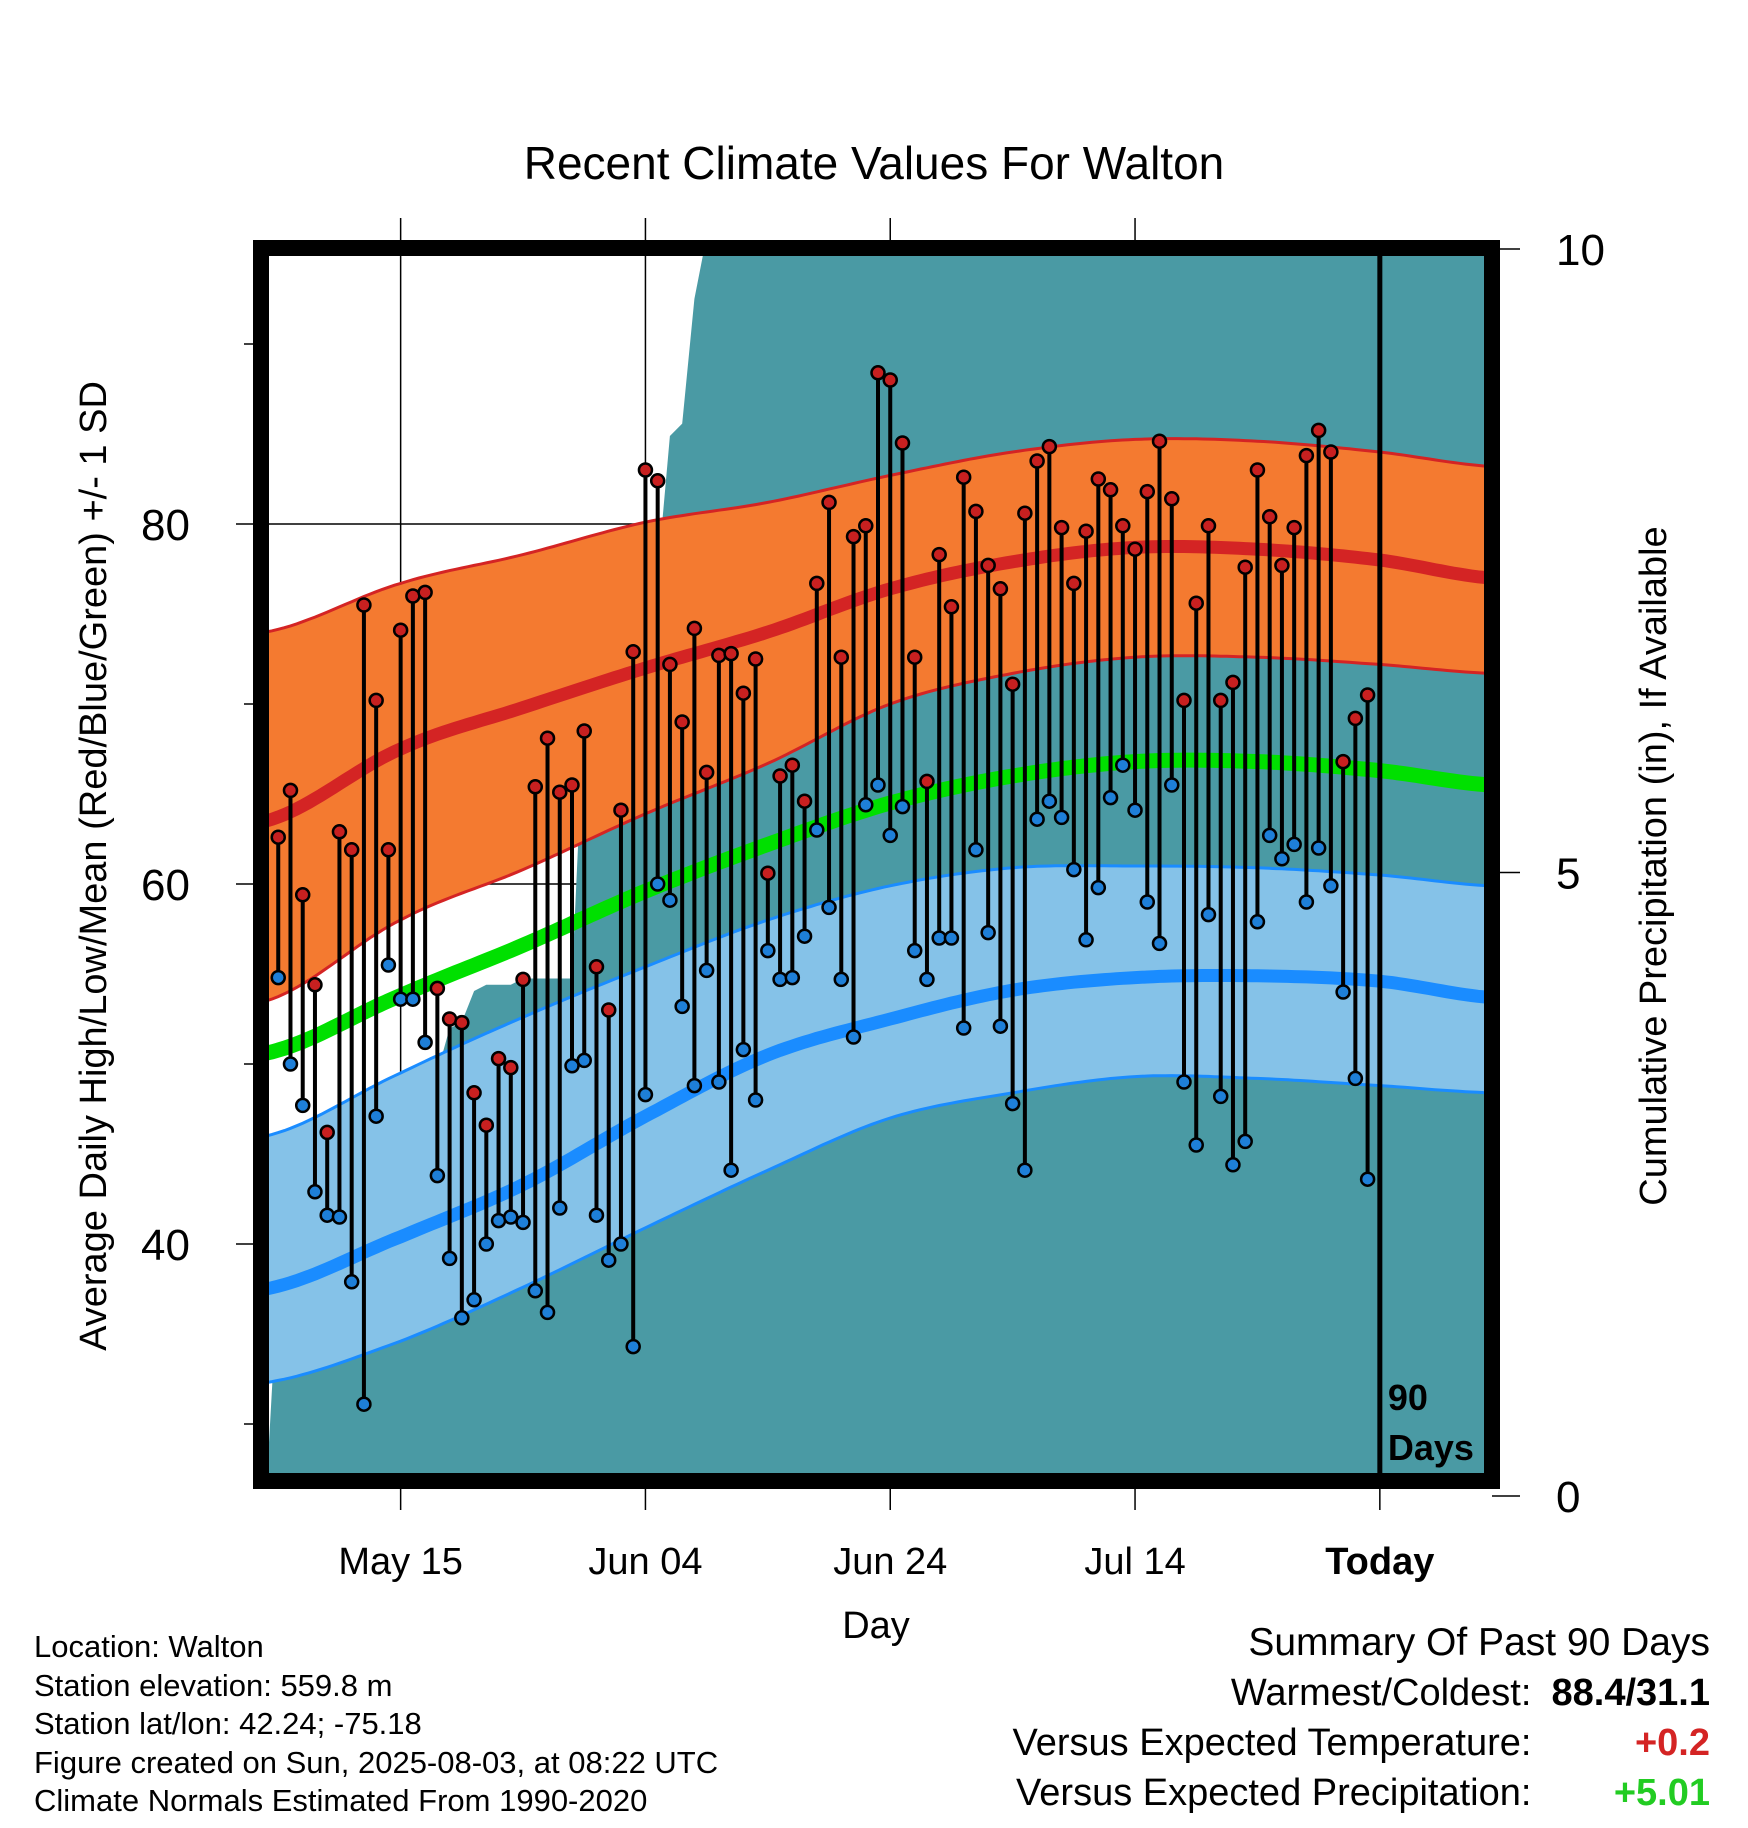  What do you see at coordinates (1134, 1562) in the screenshot?
I see `x-tick-label: Jul 14` at bounding box center [1134, 1562].